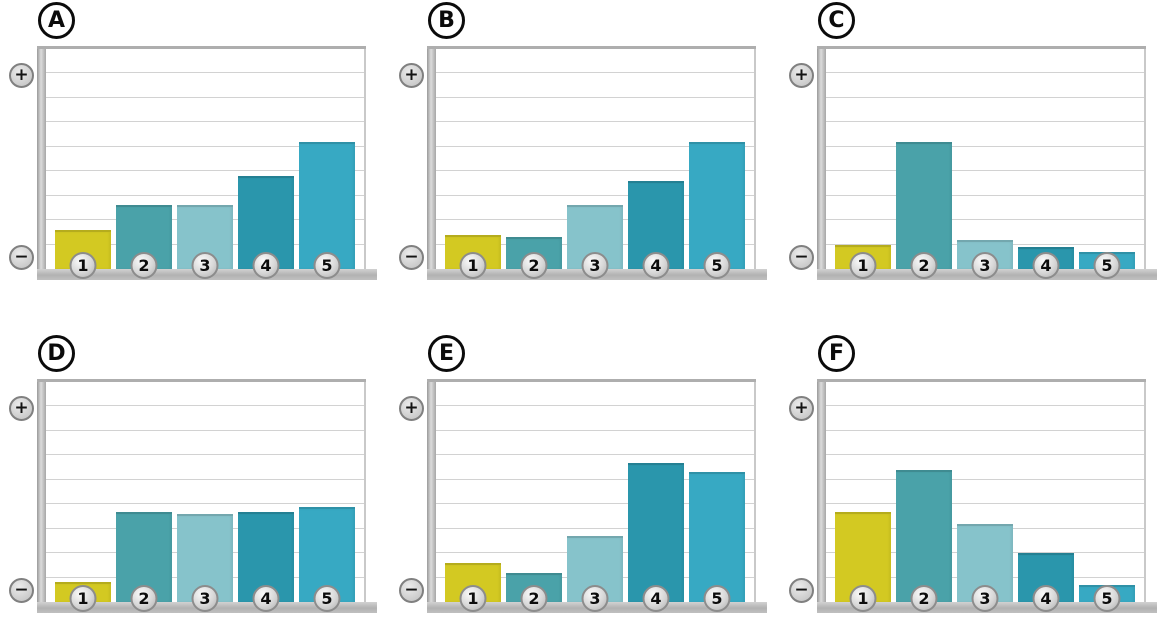 This screenshot has width=1170, height=622. What do you see at coordinates (56, 20) in the screenshot?
I see `panel-label: A` at bounding box center [56, 20].